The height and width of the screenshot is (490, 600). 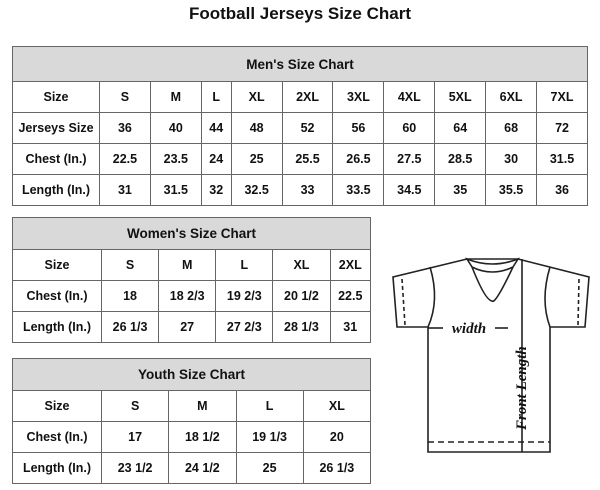 I want to click on table-cell: 19 2/3, so click(x=244, y=296).